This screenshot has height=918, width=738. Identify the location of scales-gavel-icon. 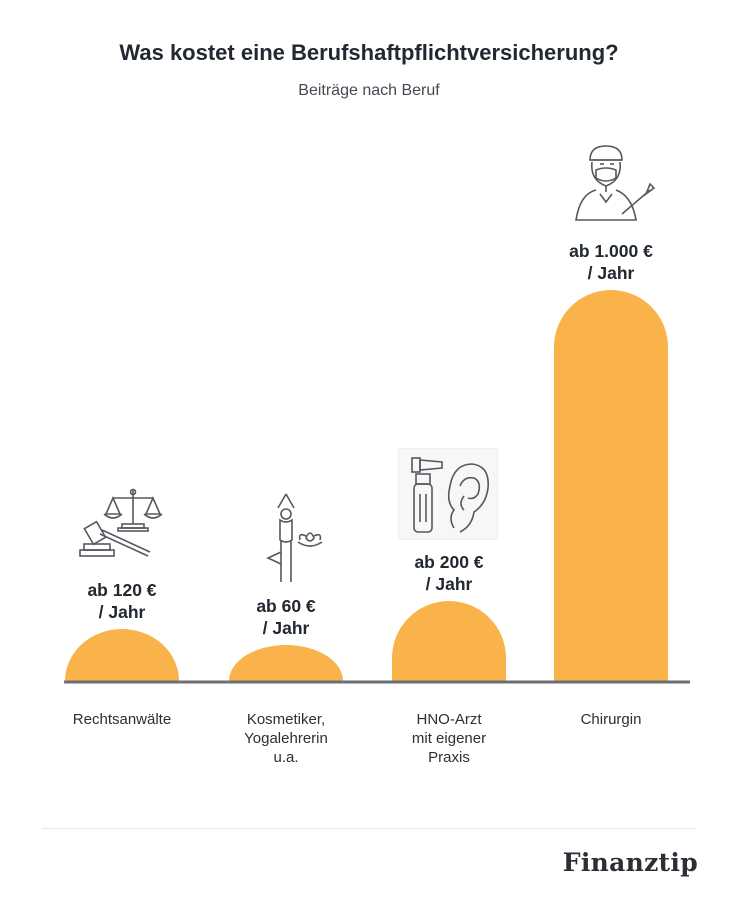
(121, 522).